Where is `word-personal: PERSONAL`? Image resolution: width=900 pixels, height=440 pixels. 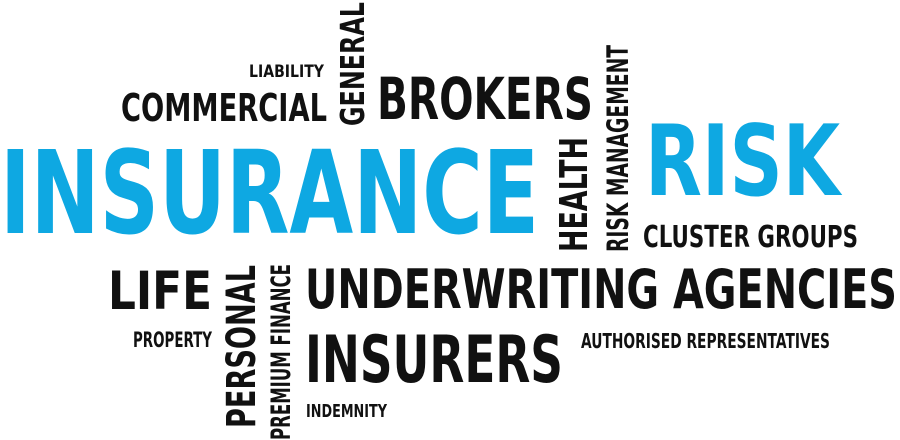
word-personal: PERSONAL is located at coordinates (242, 346).